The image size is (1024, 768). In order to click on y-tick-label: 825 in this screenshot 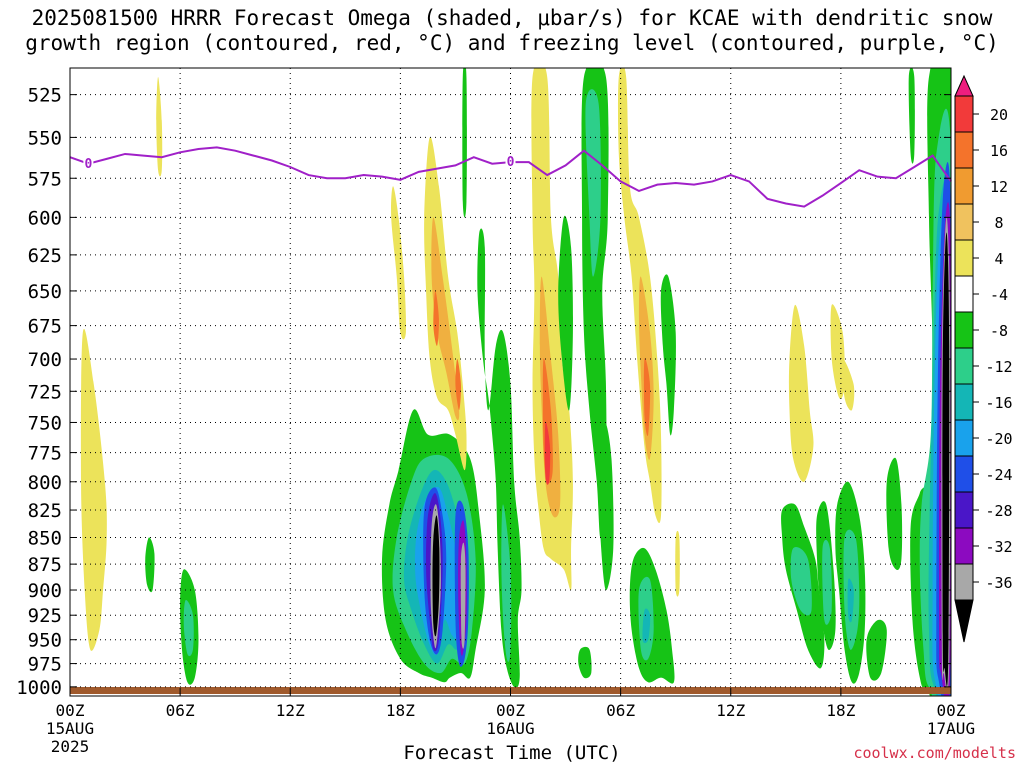, I will do `click(45, 511)`.